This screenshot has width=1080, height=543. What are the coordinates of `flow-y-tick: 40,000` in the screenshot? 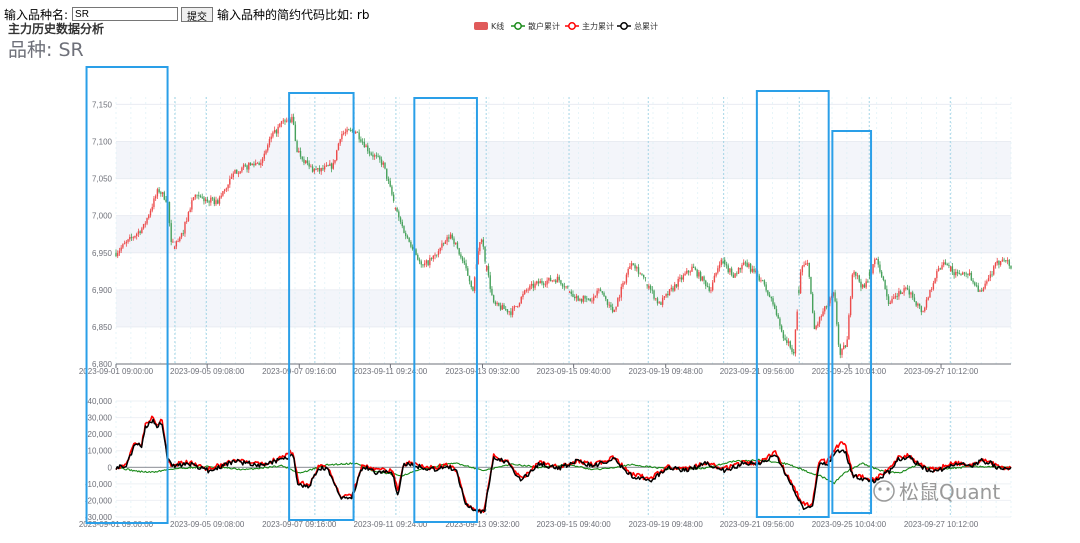 It's located at (100, 401).